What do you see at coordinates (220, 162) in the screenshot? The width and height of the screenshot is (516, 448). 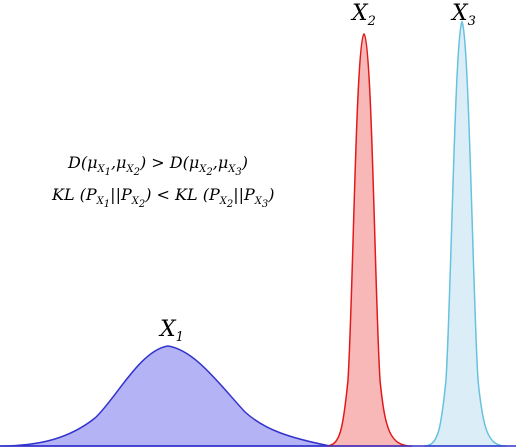 I see `eq1-comma2: ,μ` at bounding box center [220, 162].